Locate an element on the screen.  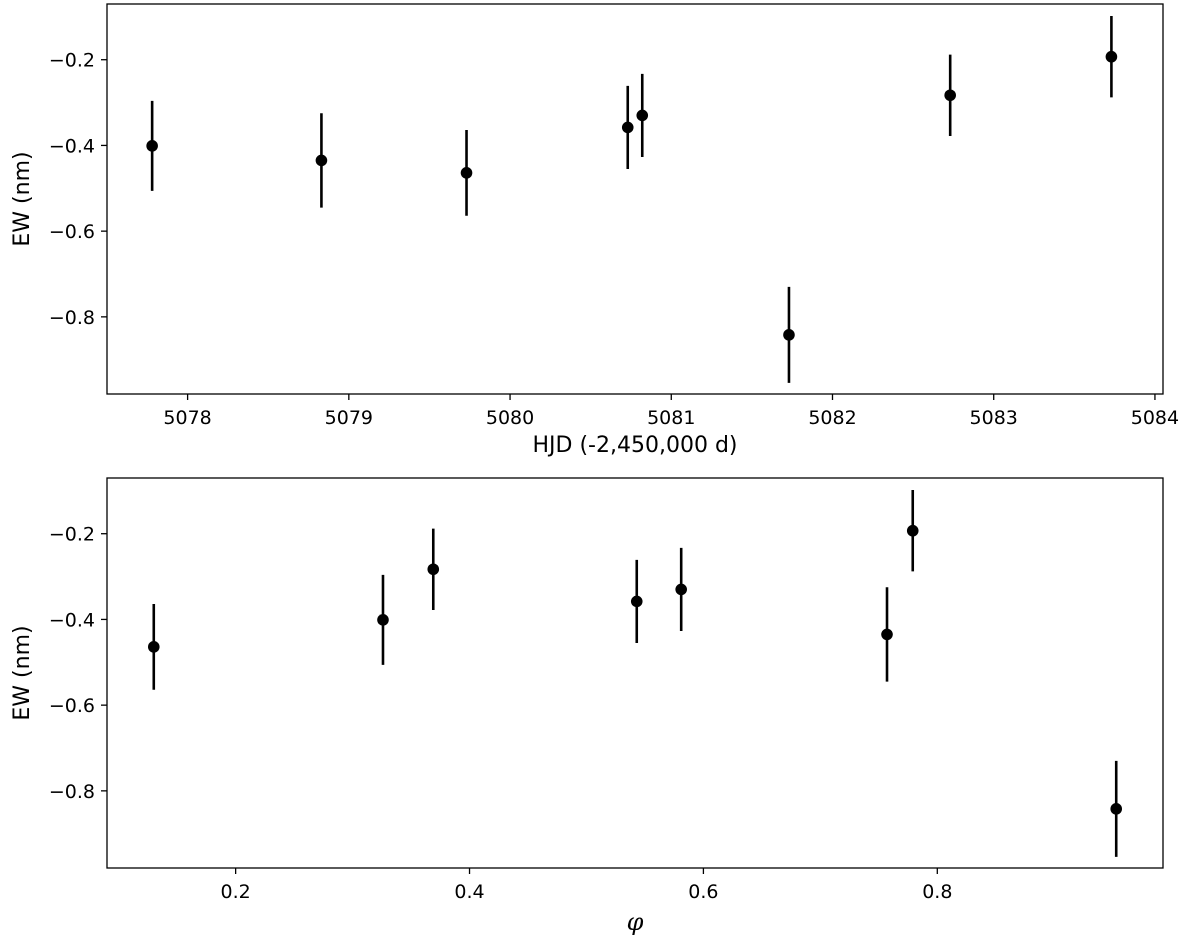
x-tick-label: 0.6 is located at coordinates (703, 892).